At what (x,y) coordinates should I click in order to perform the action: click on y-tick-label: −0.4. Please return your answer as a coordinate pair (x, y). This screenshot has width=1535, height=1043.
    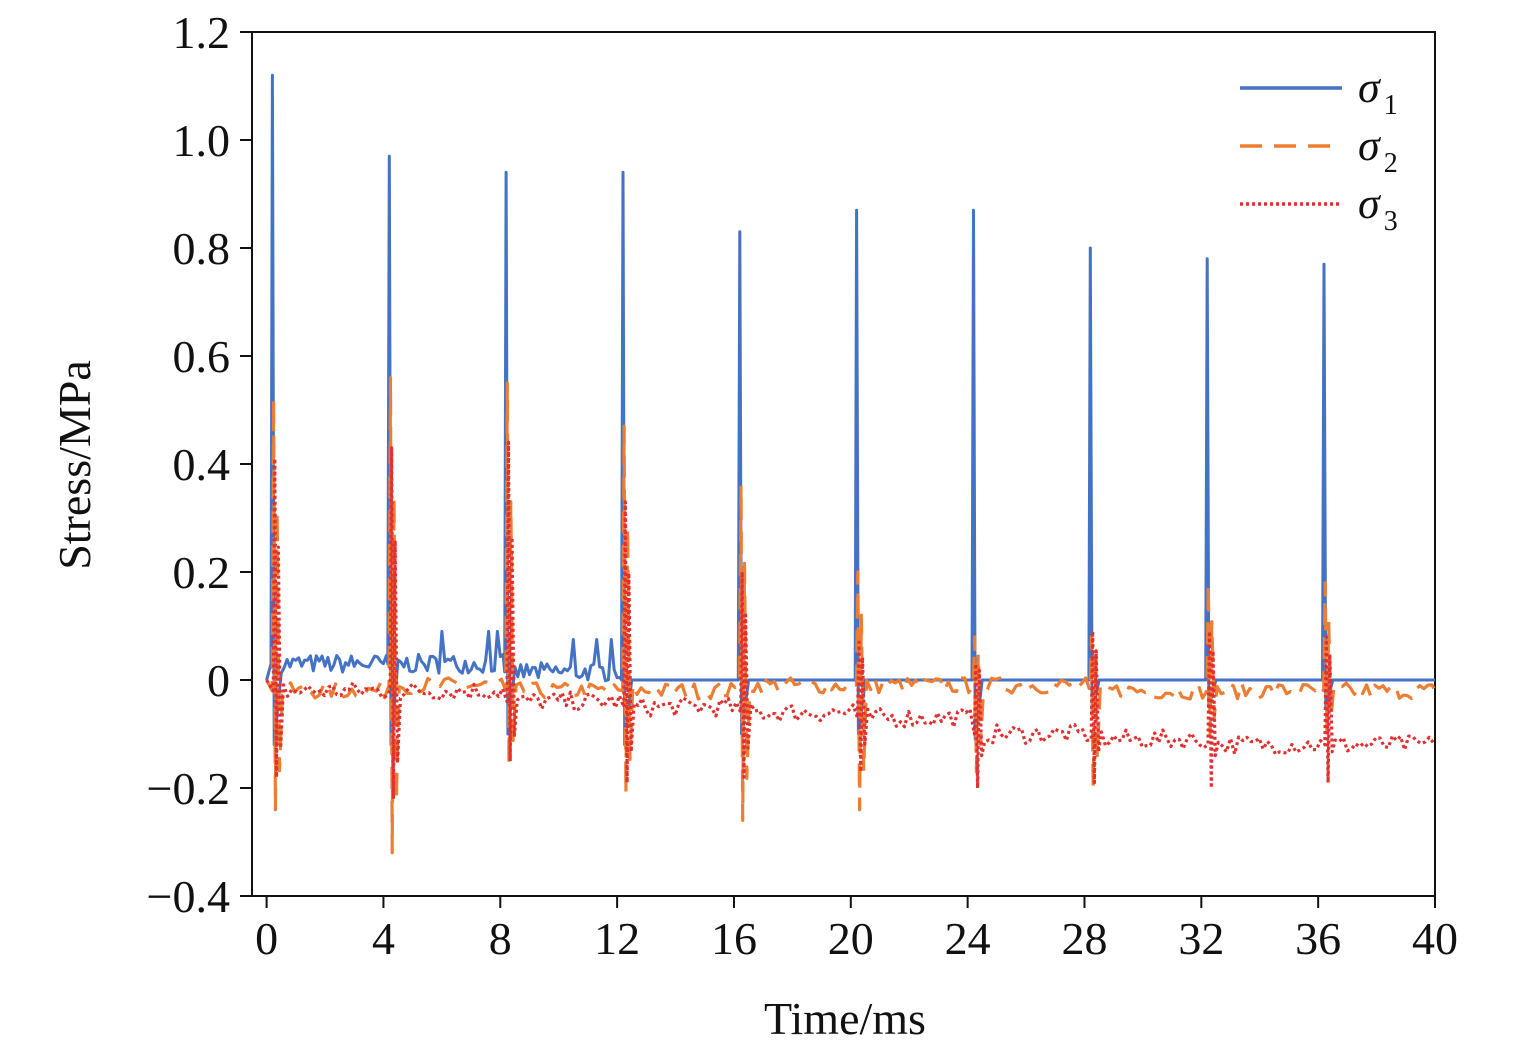
    Looking at the image, I should click on (188, 896).